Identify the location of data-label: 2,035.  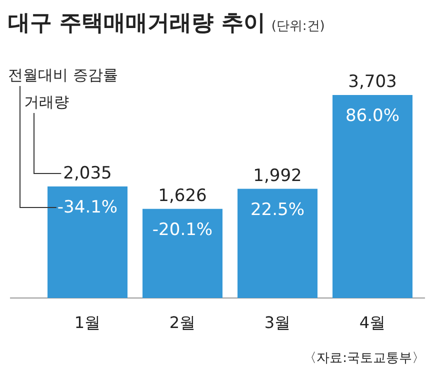
(87, 173).